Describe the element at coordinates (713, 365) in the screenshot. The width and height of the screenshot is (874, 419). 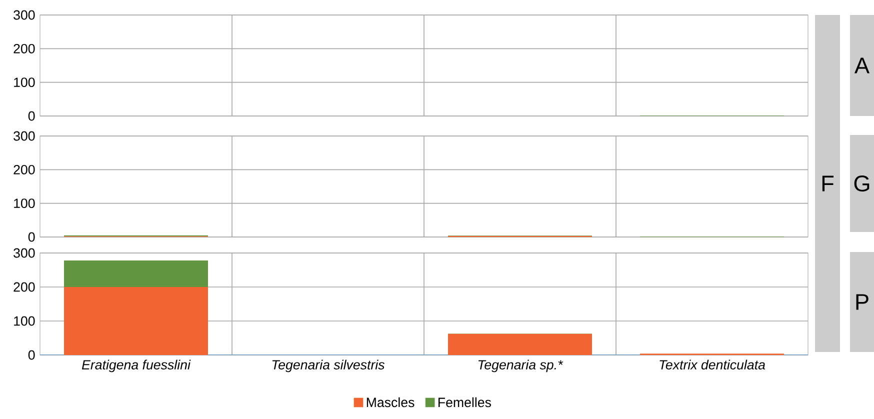
I see `x-tick-label: Textrix denticulata` at that location.